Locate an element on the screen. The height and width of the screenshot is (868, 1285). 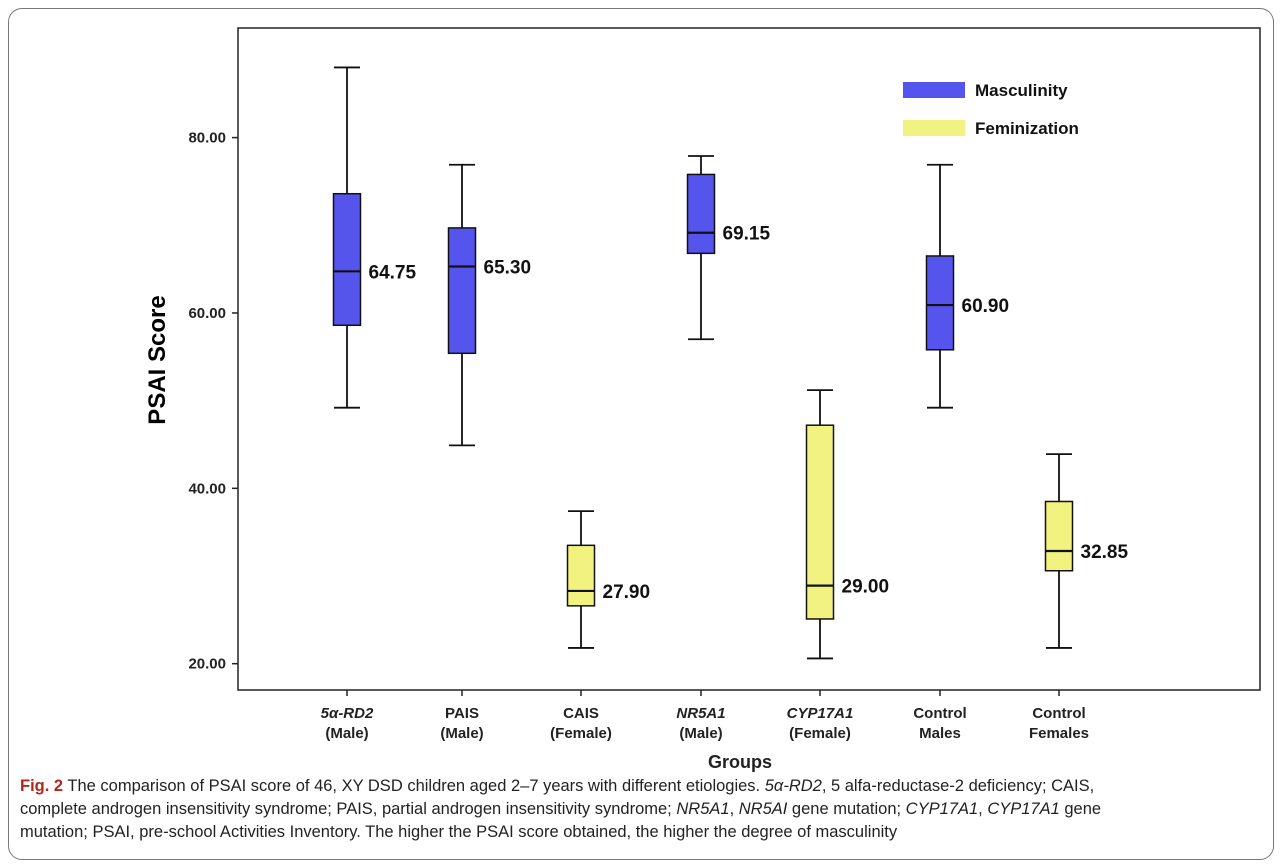
x-tick-label-line1: NR5A1 is located at coordinates (700, 713).